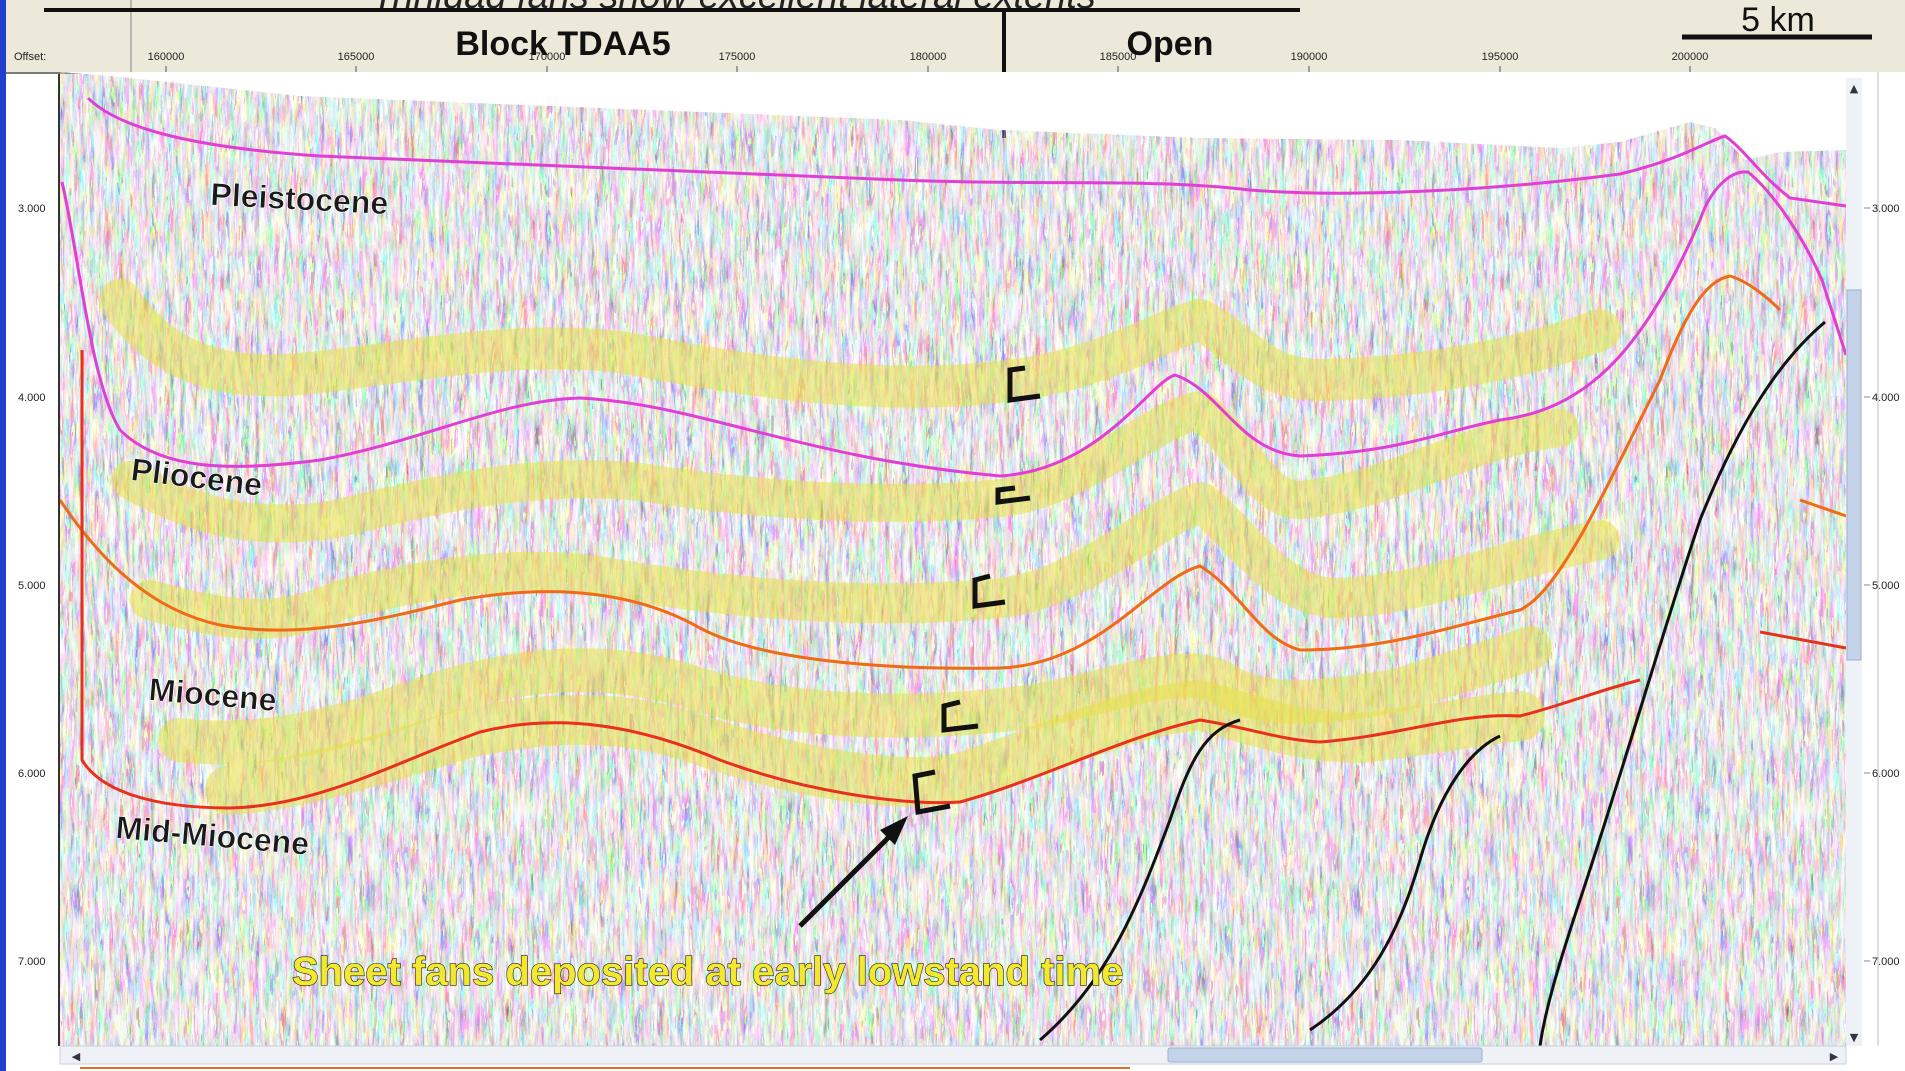 This screenshot has width=1905, height=1071. Describe the element at coordinates (166, 57) in the screenshot. I see `offset-tick-label: 160000` at that location.